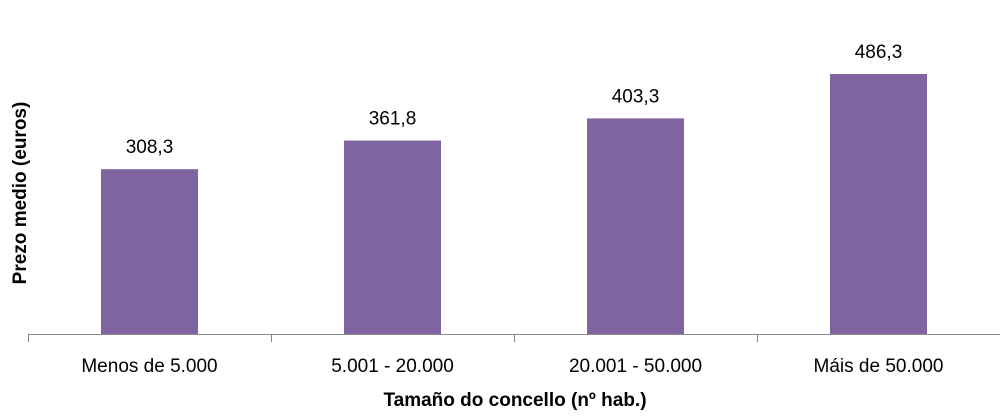  I want to click on x-tick-label: Máis de 50.000, so click(879, 366).